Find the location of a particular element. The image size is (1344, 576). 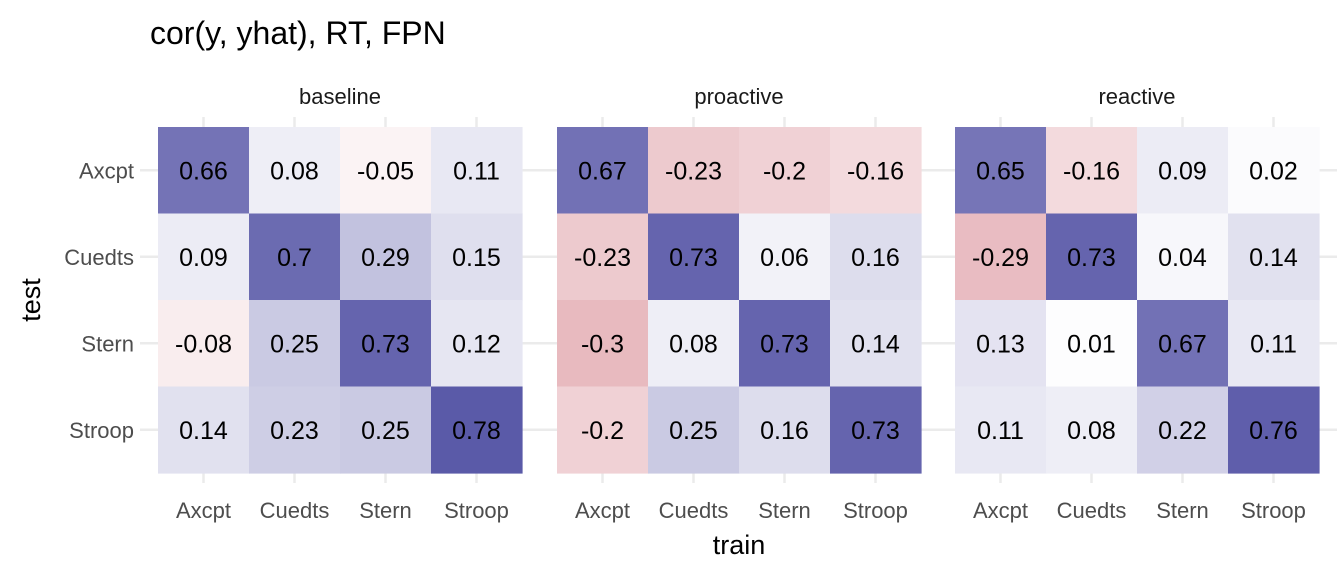

cell-value-label: 0.01 is located at coordinates (1091, 344).